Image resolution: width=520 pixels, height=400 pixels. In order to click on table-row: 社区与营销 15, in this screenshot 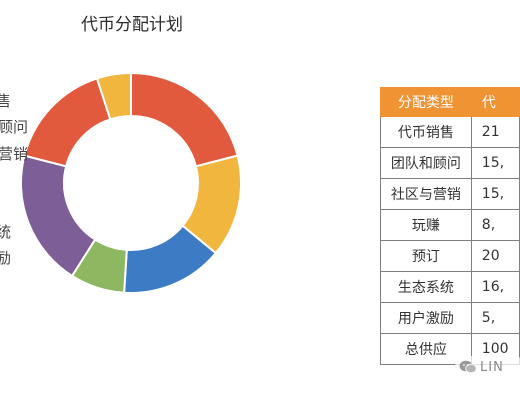, I will do `click(450, 194)`.